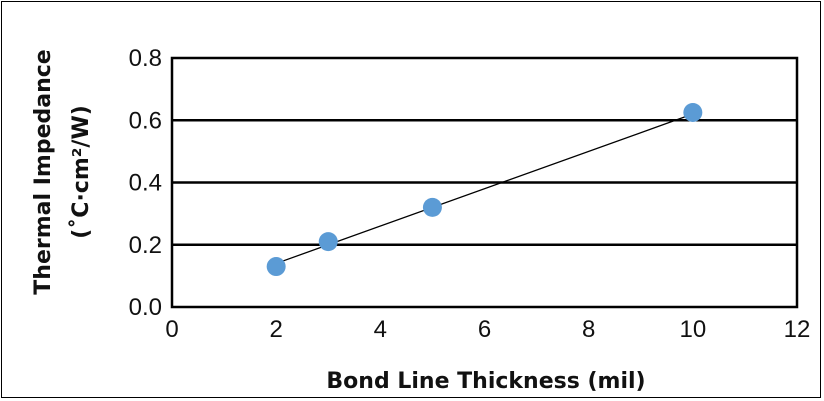  What do you see at coordinates (380, 329) in the screenshot?
I see `x-tick-label: 4` at bounding box center [380, 329].